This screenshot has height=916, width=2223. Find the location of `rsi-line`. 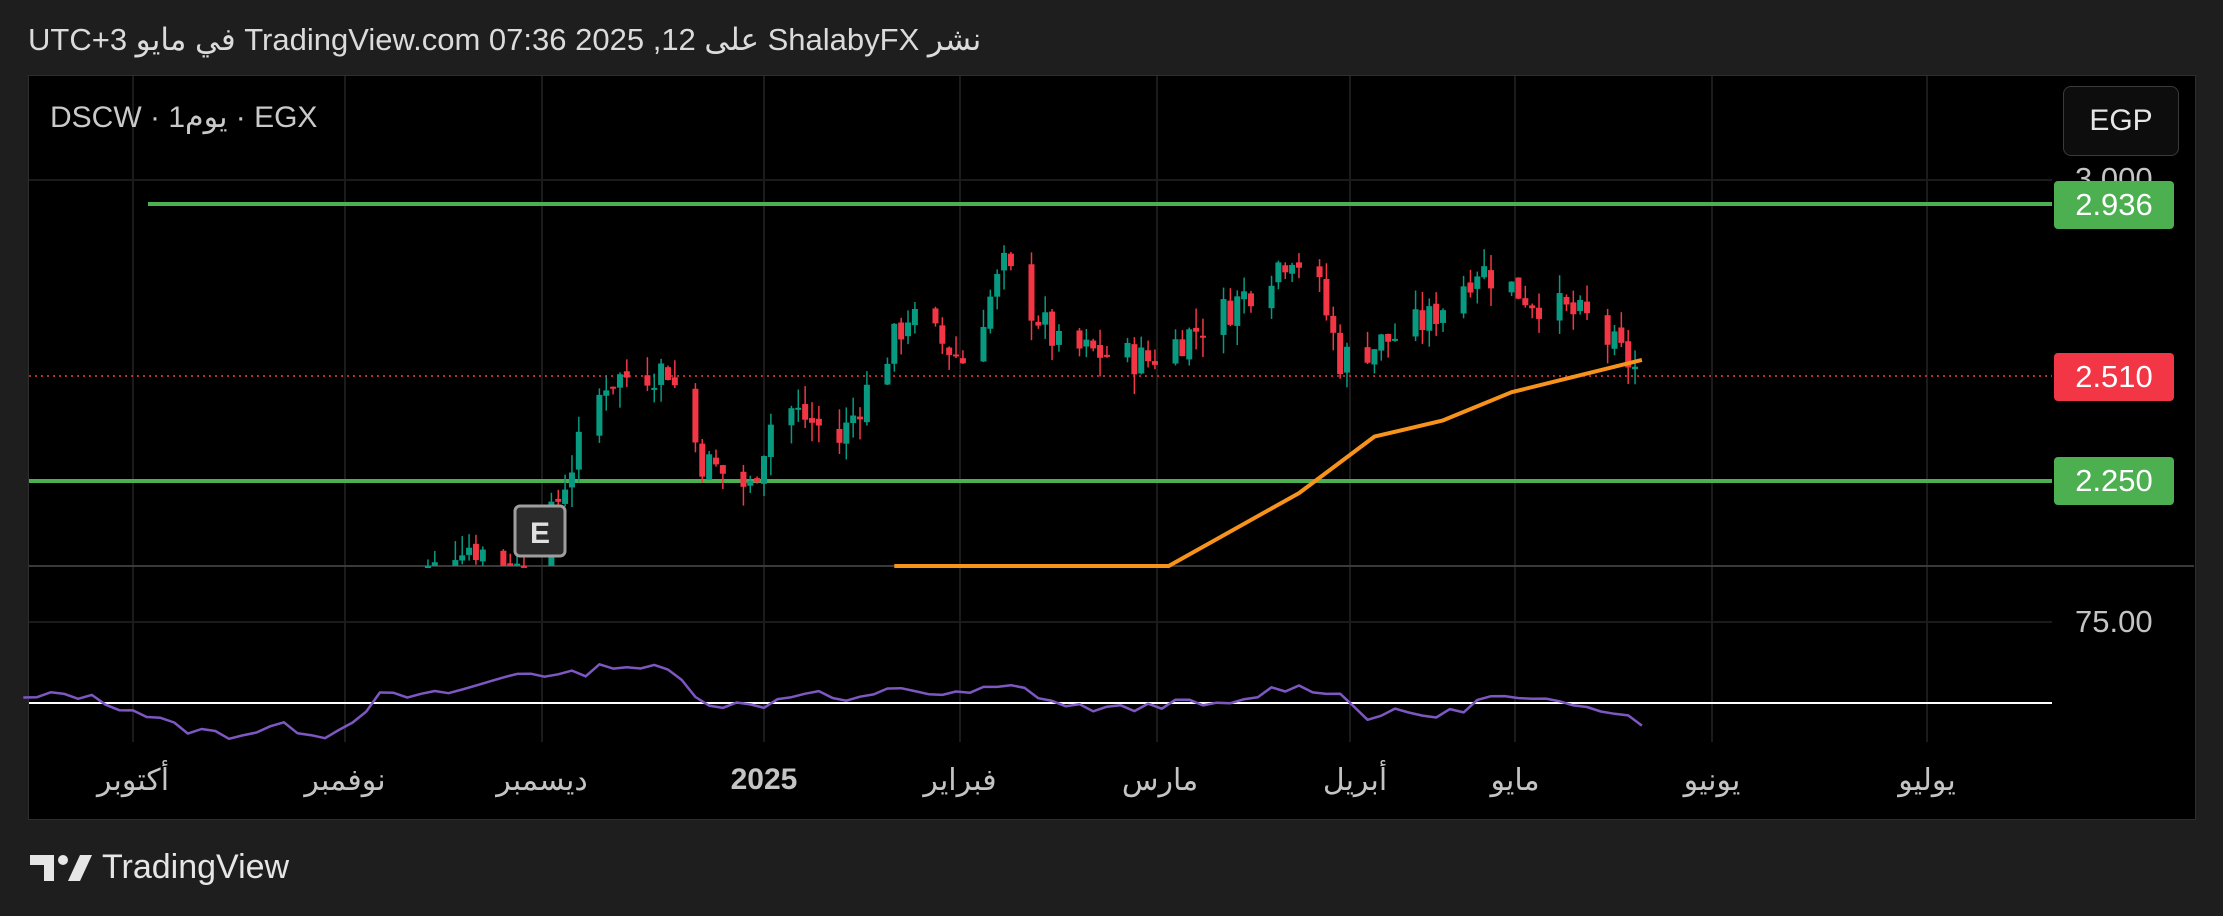

rsi-line is located at coordinates (833, 702).